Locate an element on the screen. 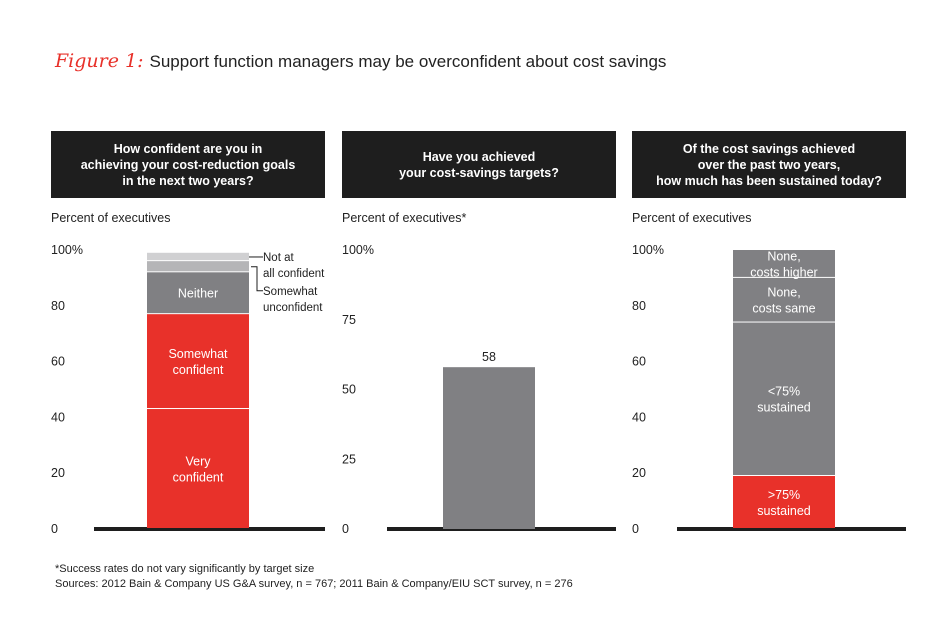 The width and height of the screenshot is (950, 636). panel-2-ytick: 50 is located at coordinates (349, 390).